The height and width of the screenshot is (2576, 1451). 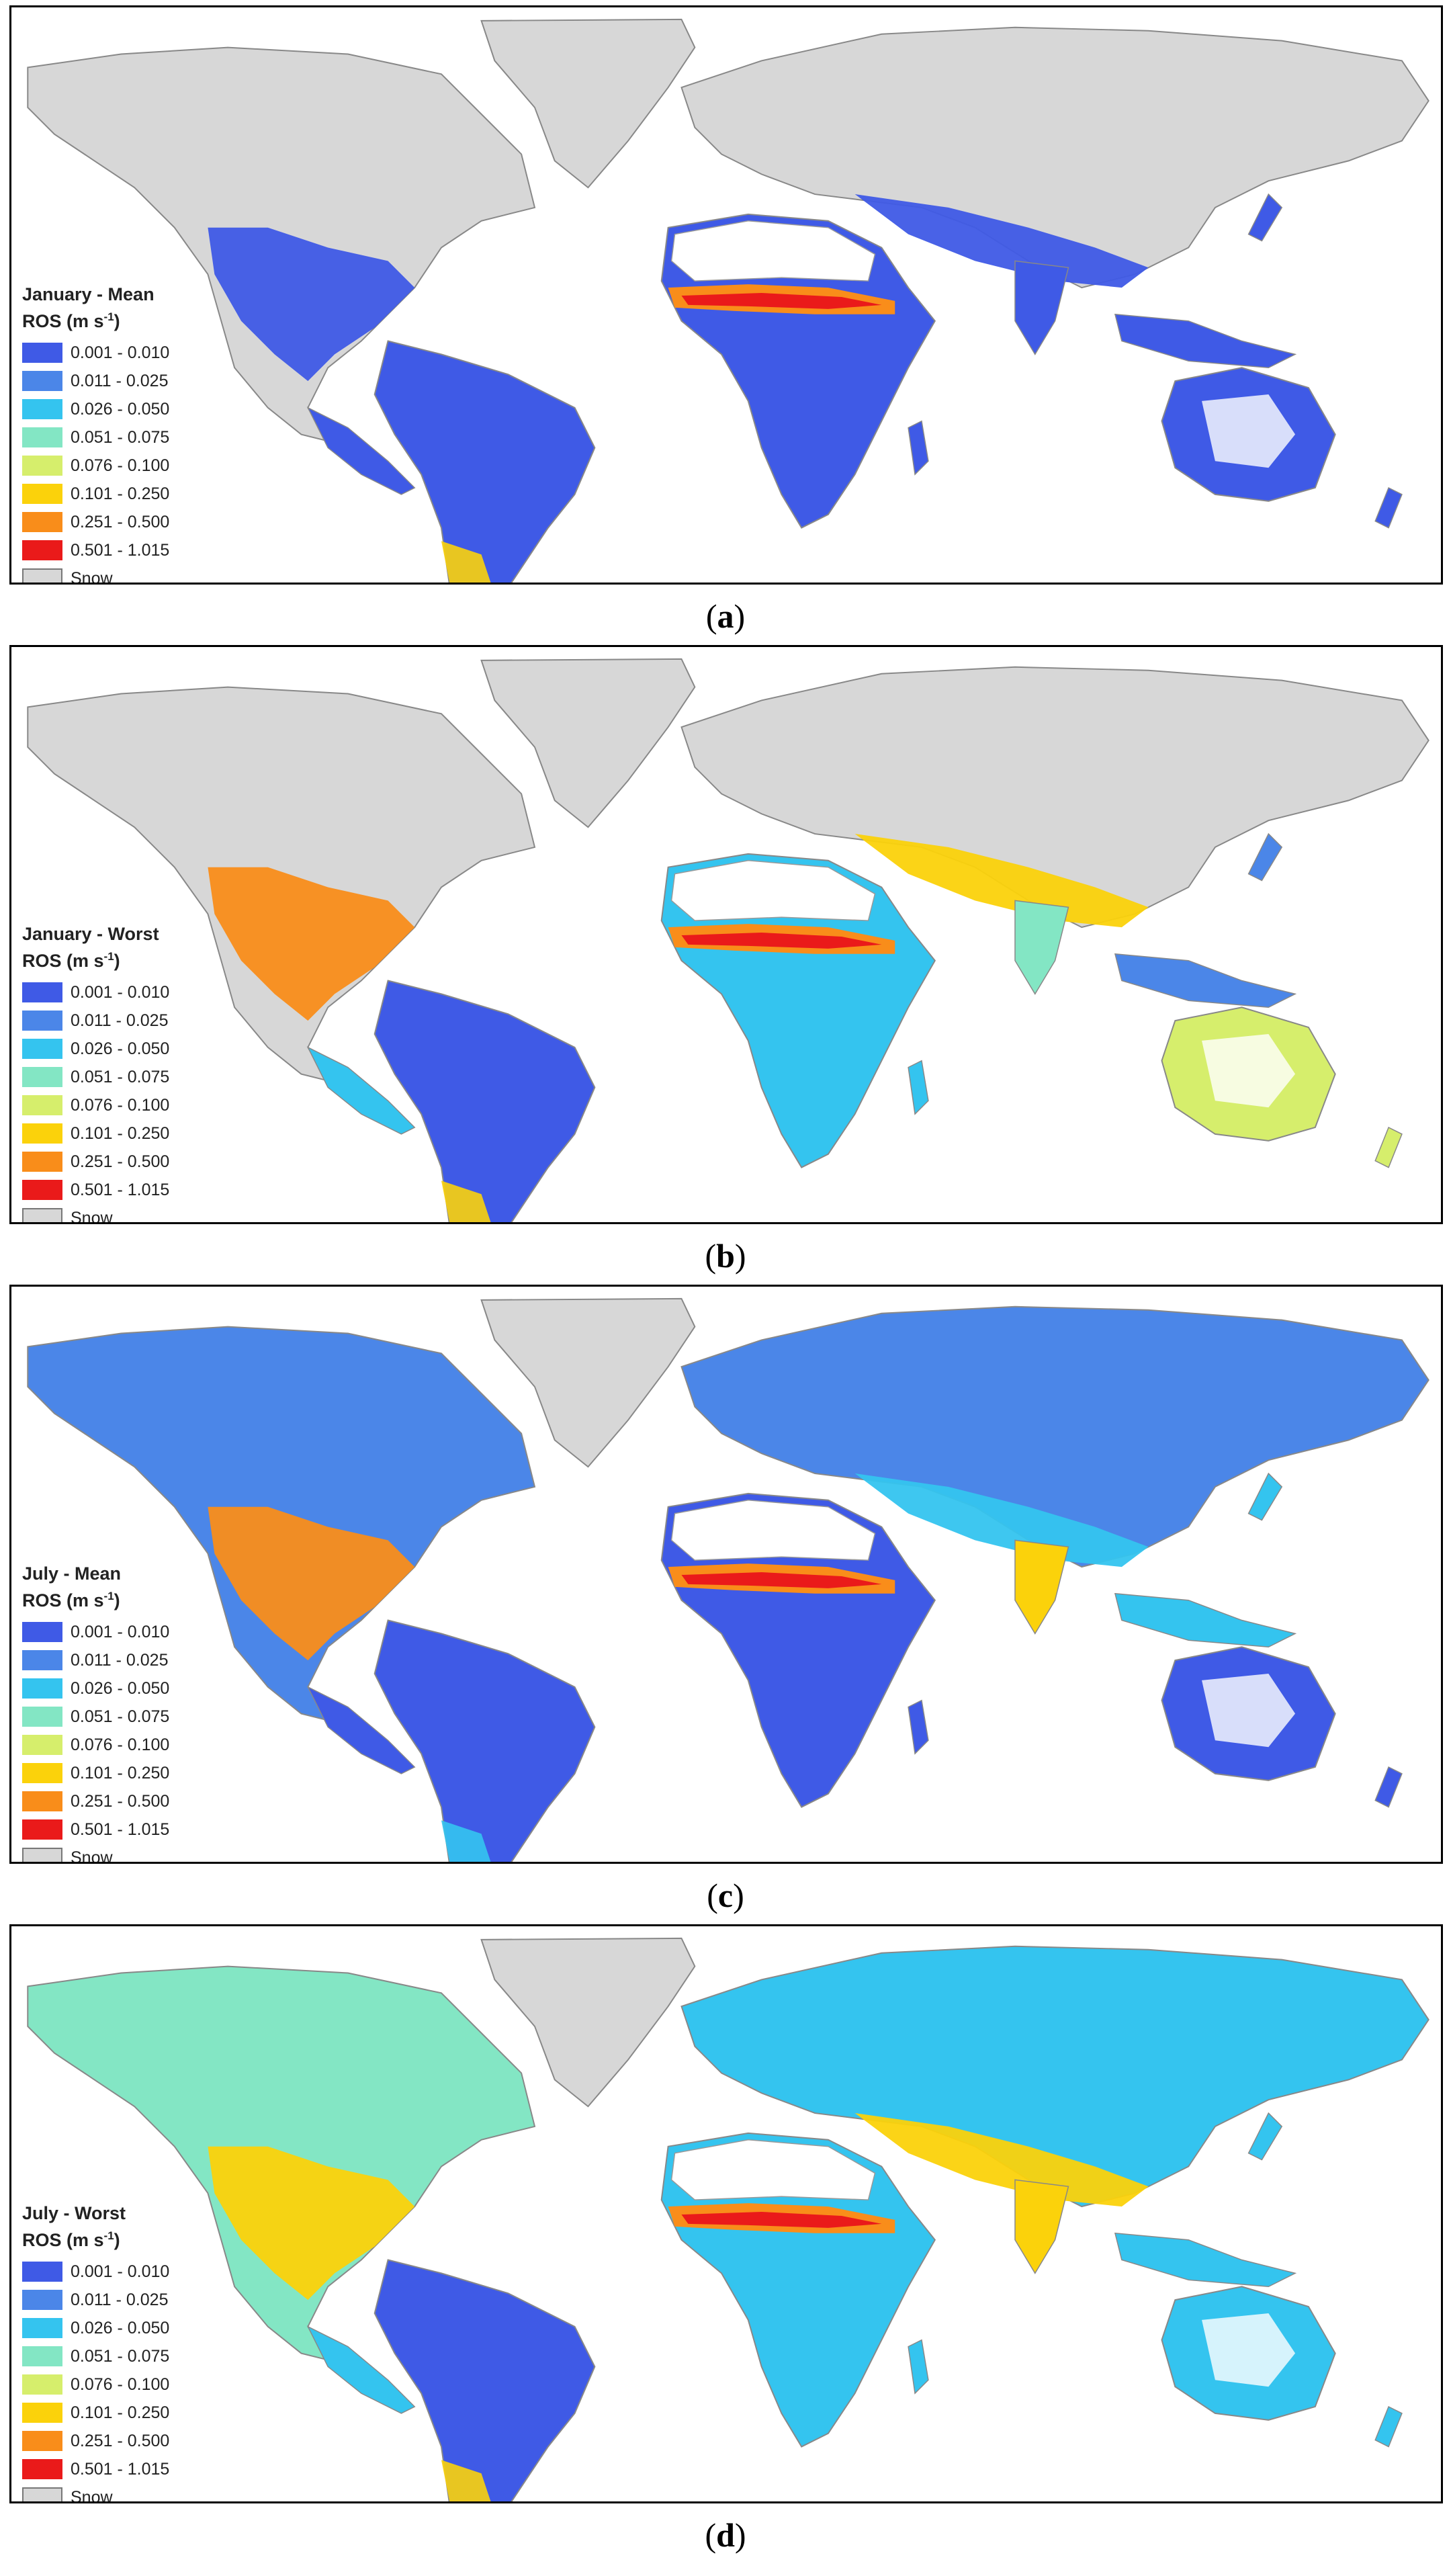 I want to click on panel-caption: (d), so click(x=725, y=2535).